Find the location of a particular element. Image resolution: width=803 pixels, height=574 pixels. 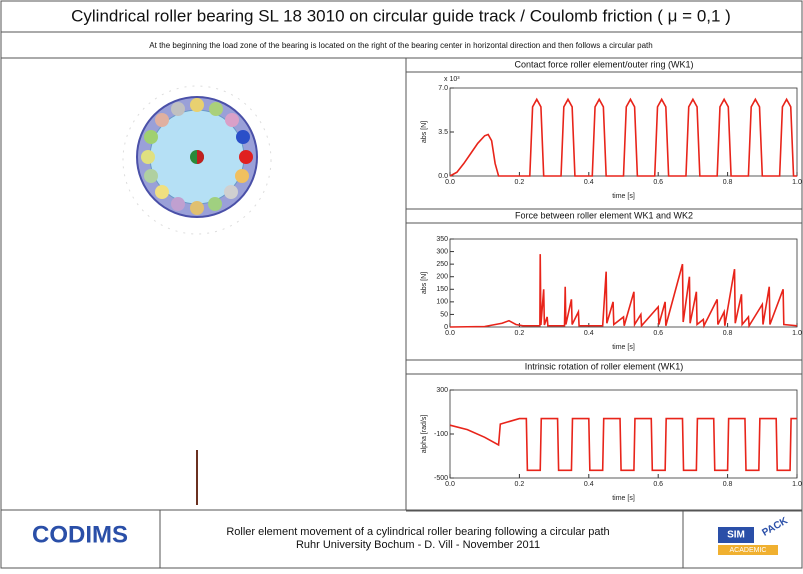

y-tick-label: 3.5 is located at coordinates (443, 132).